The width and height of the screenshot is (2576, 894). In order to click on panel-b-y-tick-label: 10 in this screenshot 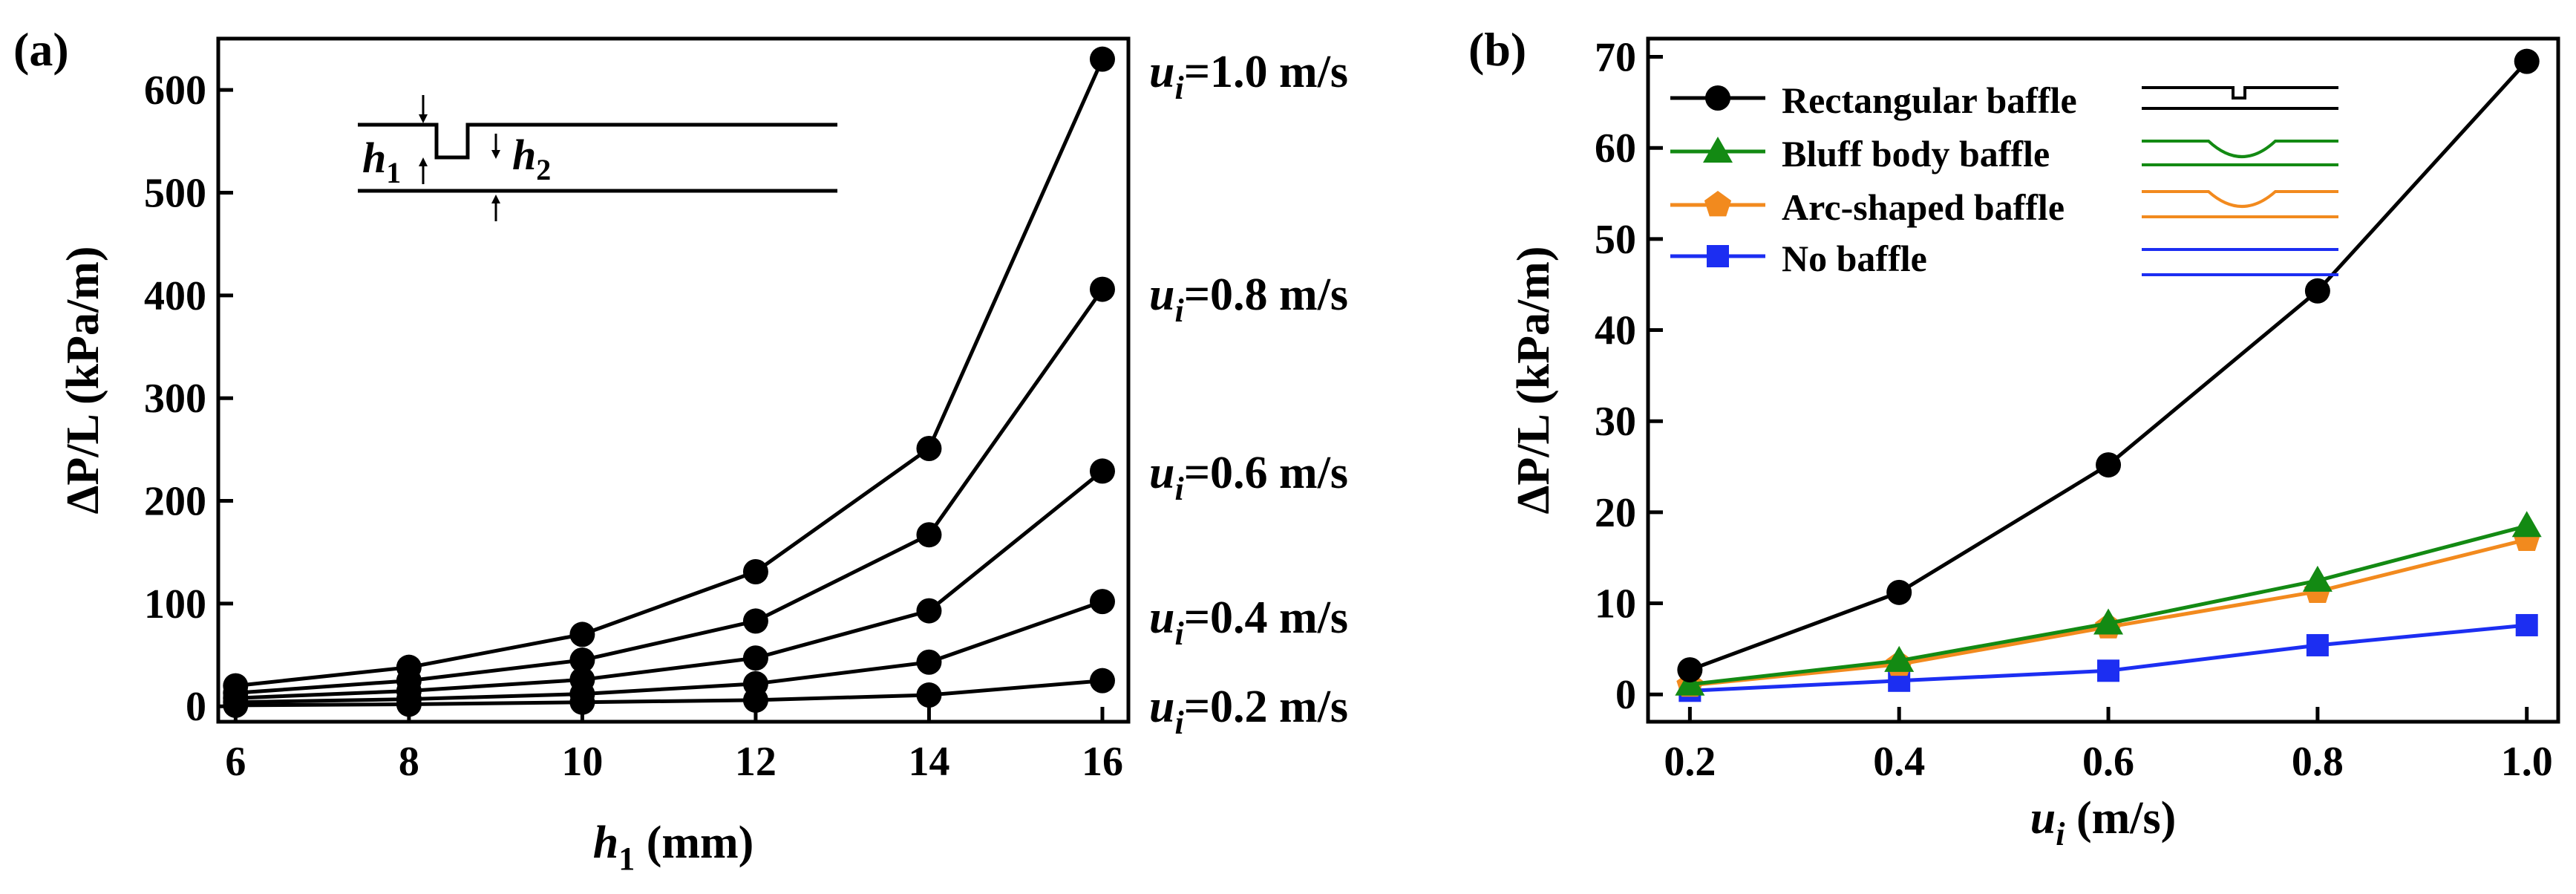, I will do `click(1616, 604)`.